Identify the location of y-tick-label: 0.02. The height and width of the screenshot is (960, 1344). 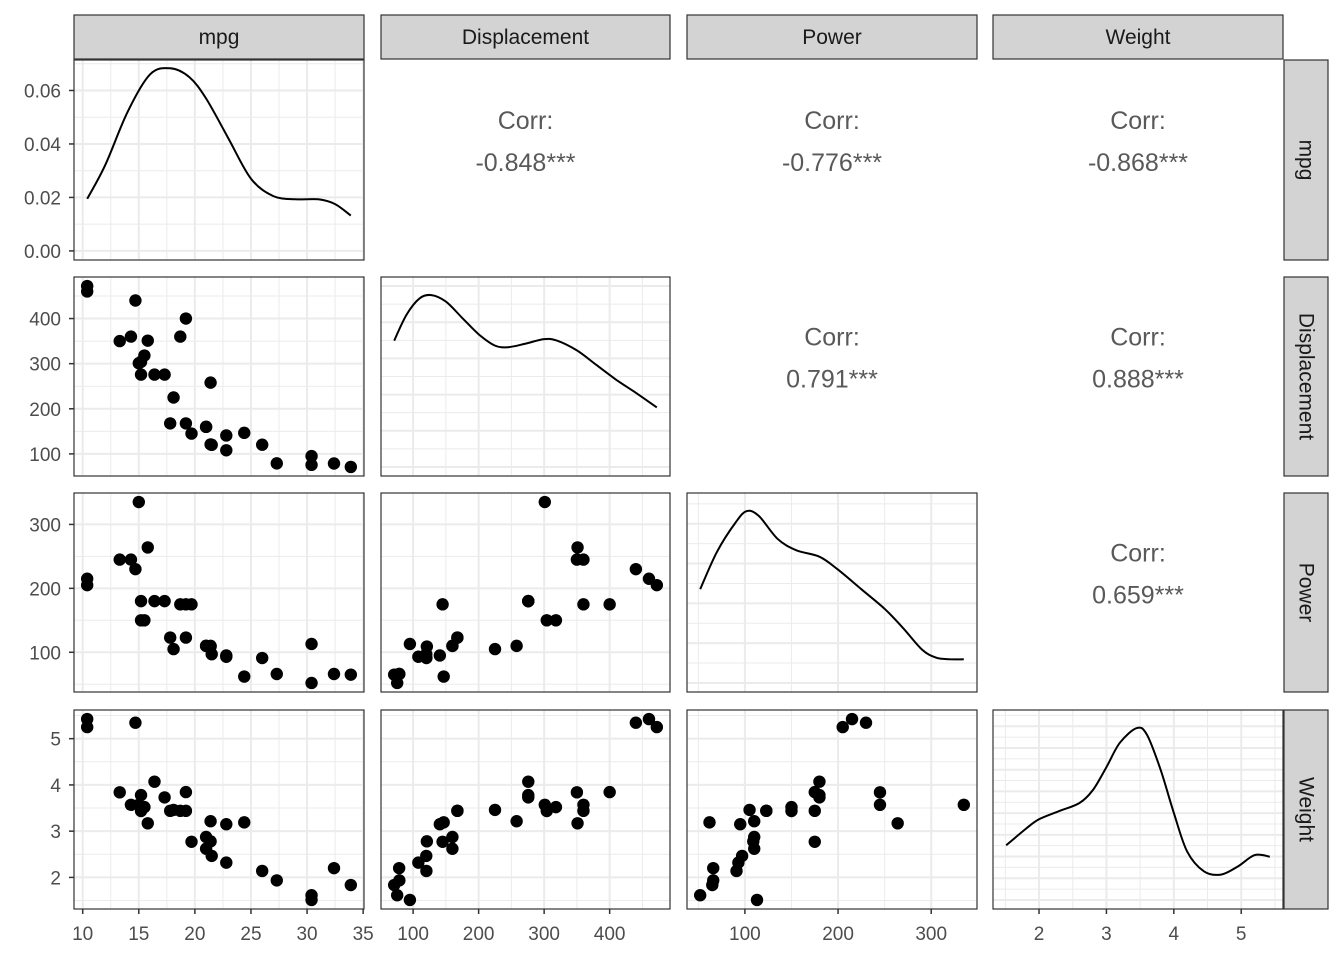
(42, 198).